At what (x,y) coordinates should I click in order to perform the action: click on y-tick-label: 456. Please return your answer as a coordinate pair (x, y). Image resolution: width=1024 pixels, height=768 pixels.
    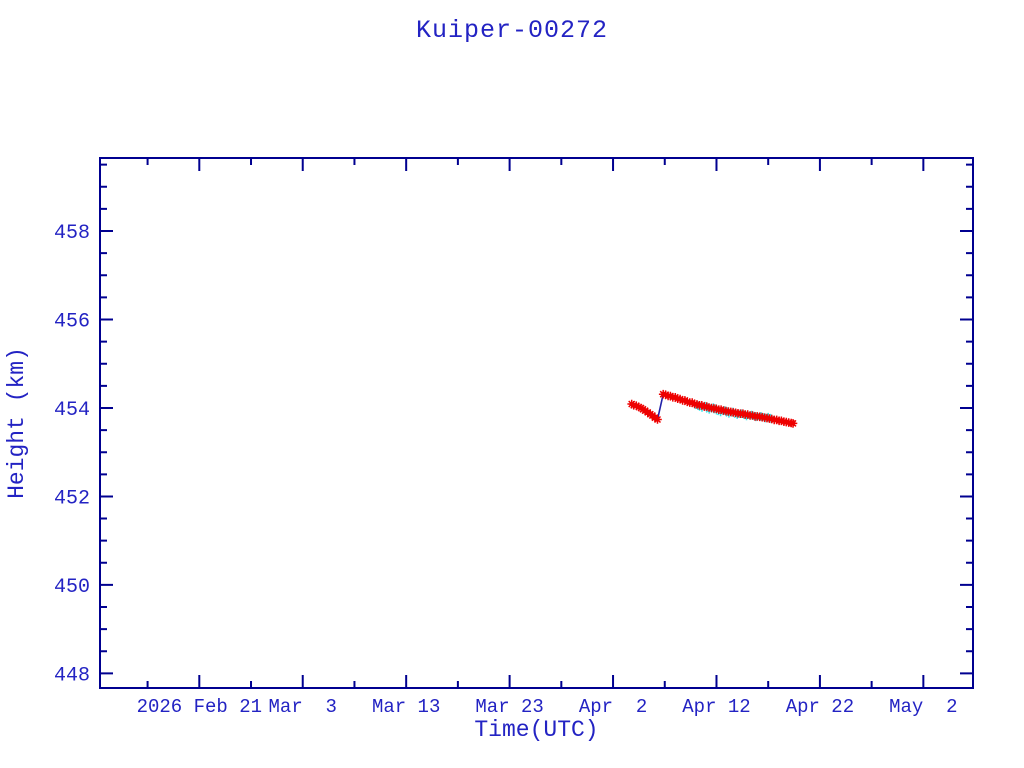
    Looking at the image, I should click on (72, 321).